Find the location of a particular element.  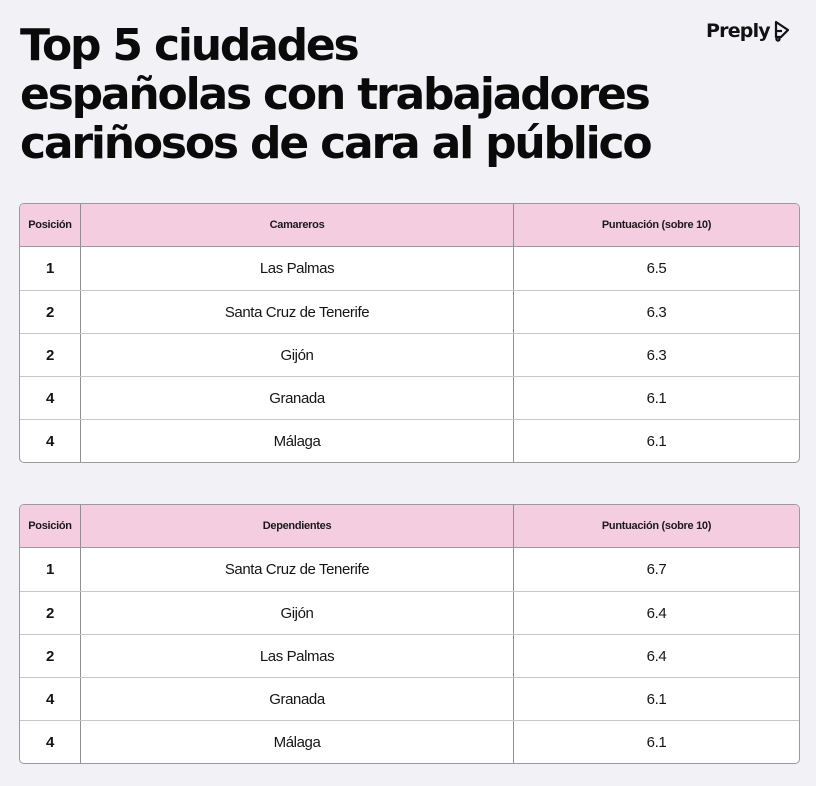

table-row: 2 Gijón 6.3 is located at coordinates (409, 354).